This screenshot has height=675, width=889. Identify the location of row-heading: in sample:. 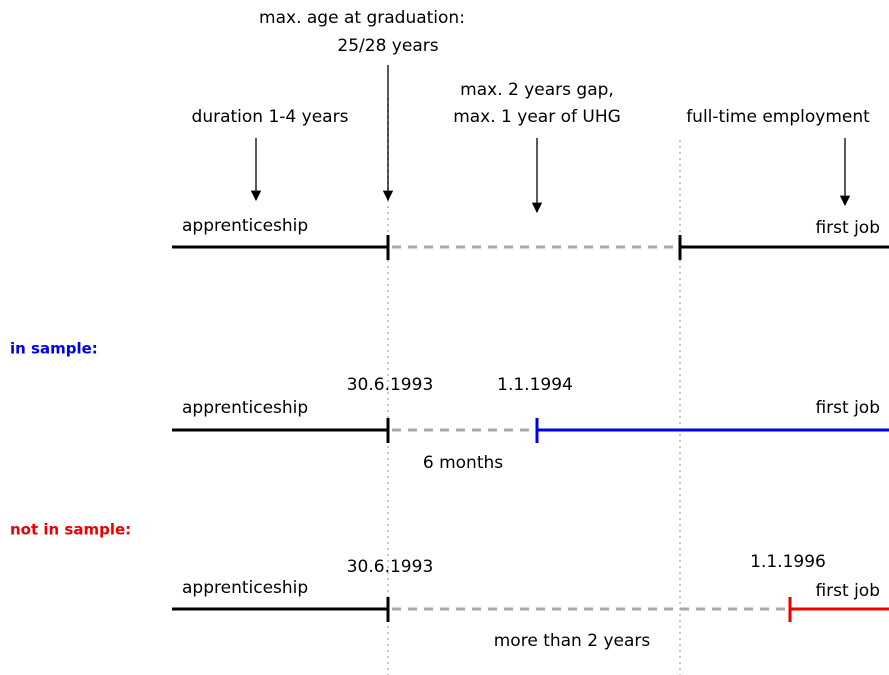
(54, 349).